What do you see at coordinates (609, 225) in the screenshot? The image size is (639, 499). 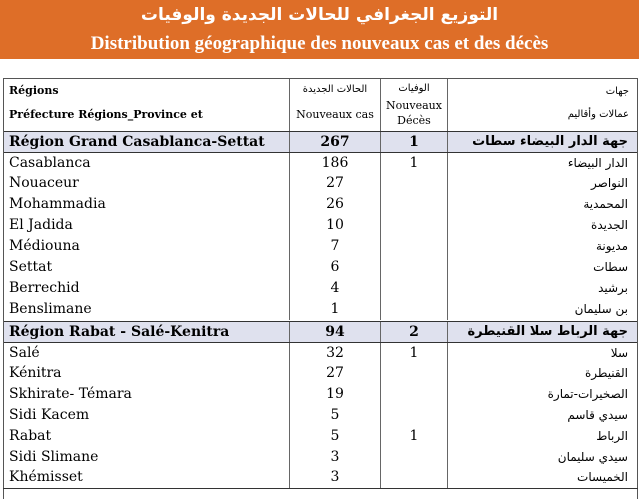 I see `row-name-ar: الجديدة` at bounding box center [609, 225].